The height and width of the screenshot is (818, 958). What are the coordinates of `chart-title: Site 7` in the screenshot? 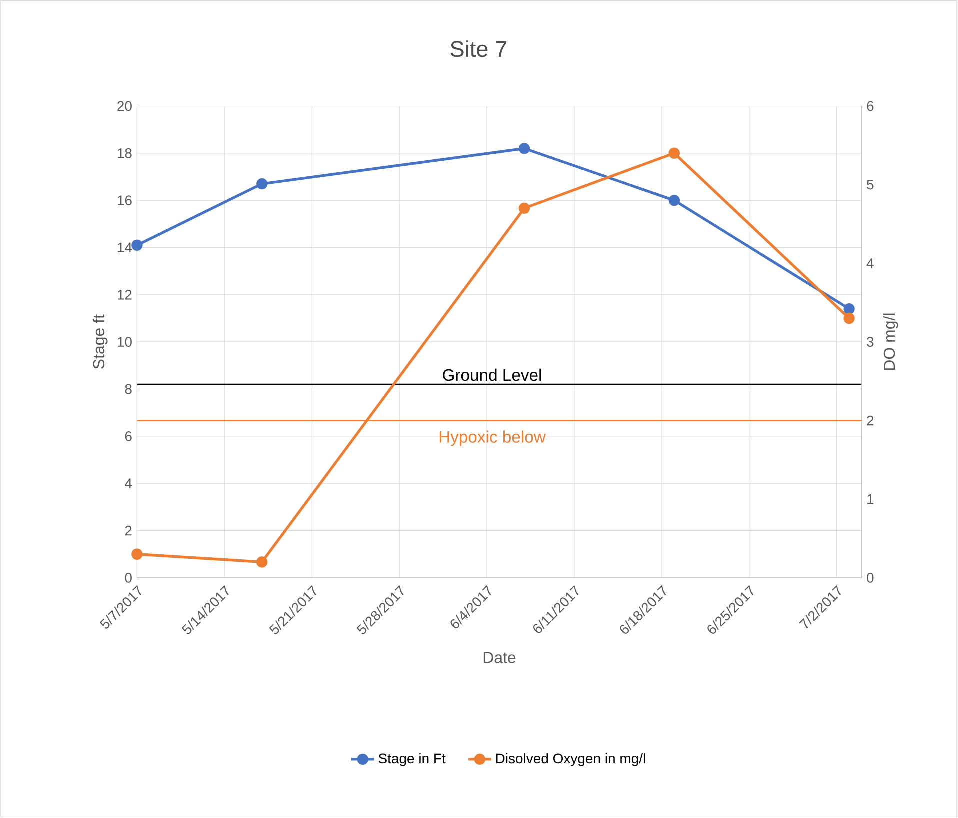 It's located at (478, 49).